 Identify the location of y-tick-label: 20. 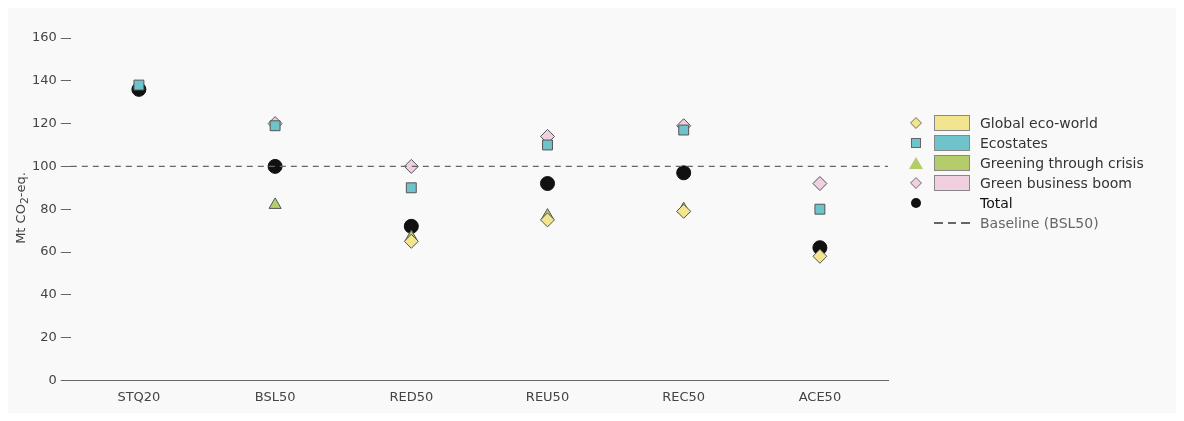
(48, 336).